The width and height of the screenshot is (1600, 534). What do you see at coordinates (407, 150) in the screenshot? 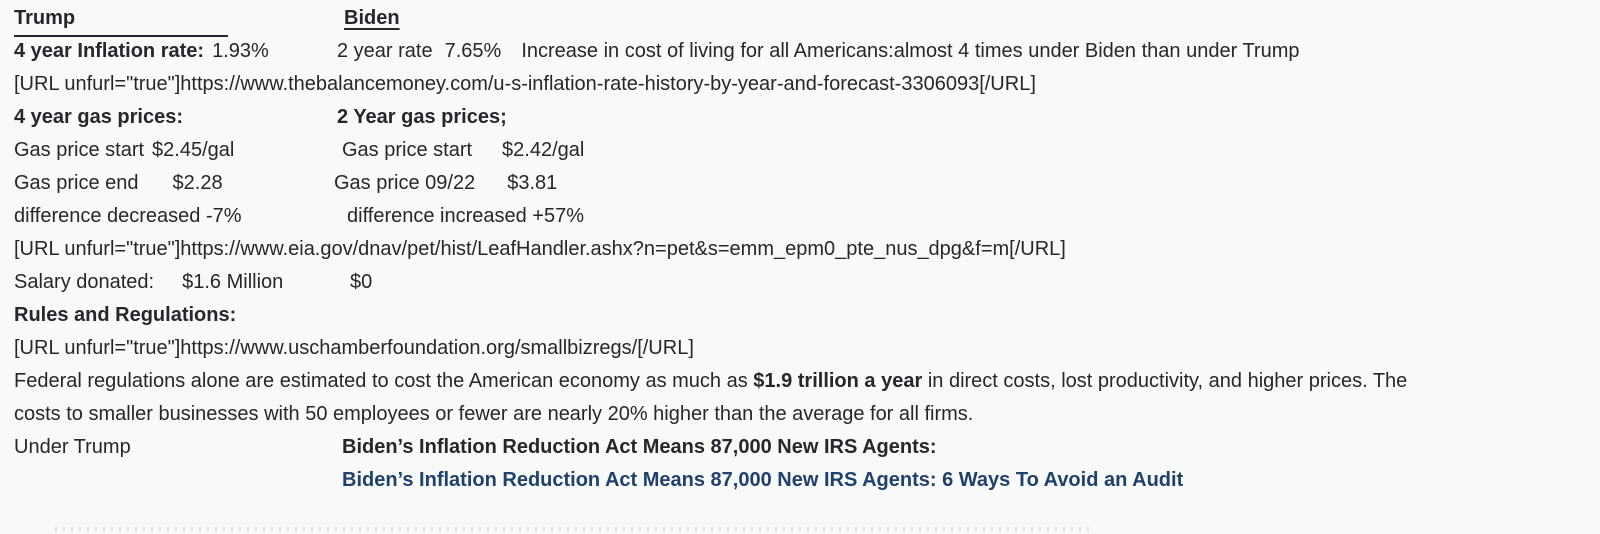
I see `biden-gas-start-label: Gas price start` at bounding box center [407, 150].